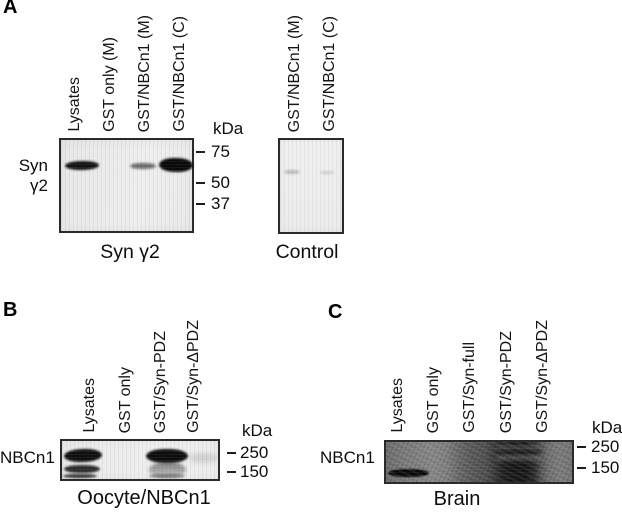  Describe the element at coordinates (130, 252) in the screenshot. I see `blot-caption-syn-g2: Syn γ2` at that location.